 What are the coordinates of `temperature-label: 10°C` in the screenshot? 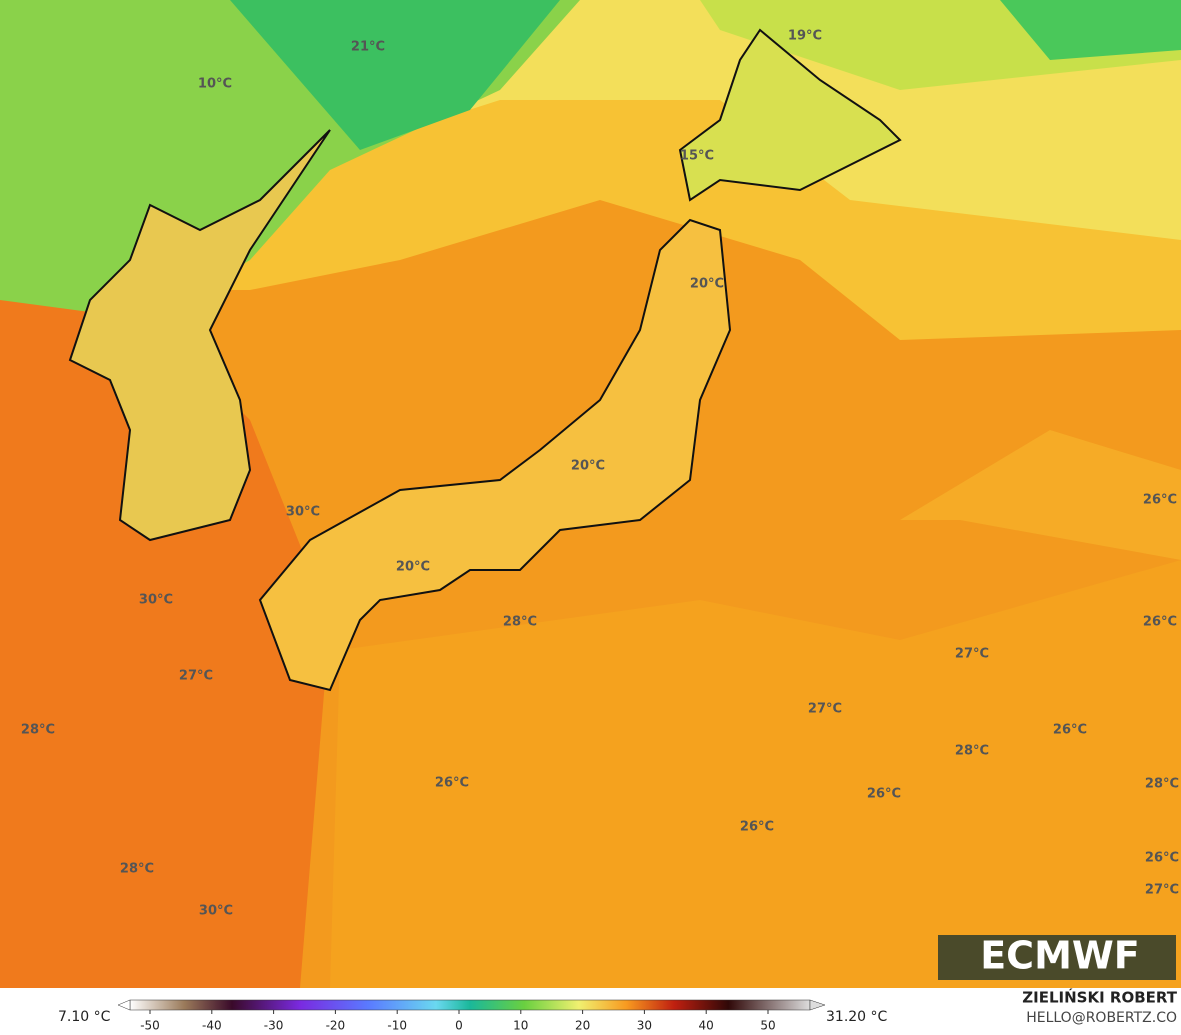 It's located at (215, 84).